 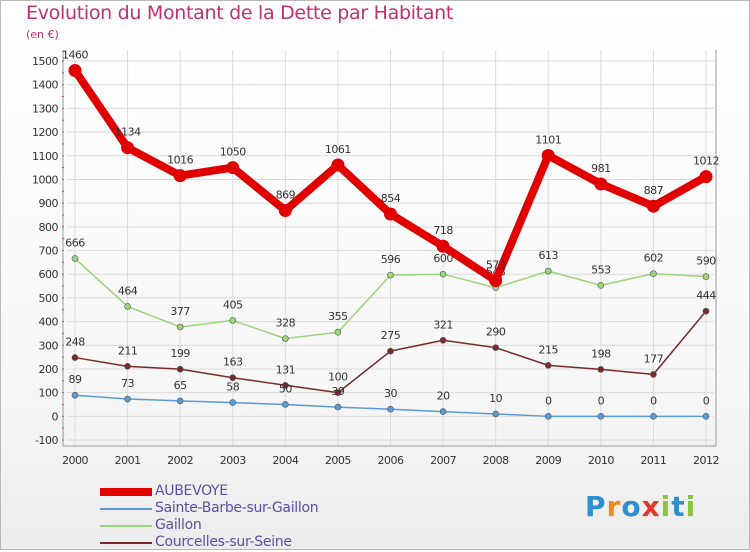 What do you see at coordinates (706, 295) in the screenshot?
I see `data-label-3: 444` at bounding box center [706, 295].